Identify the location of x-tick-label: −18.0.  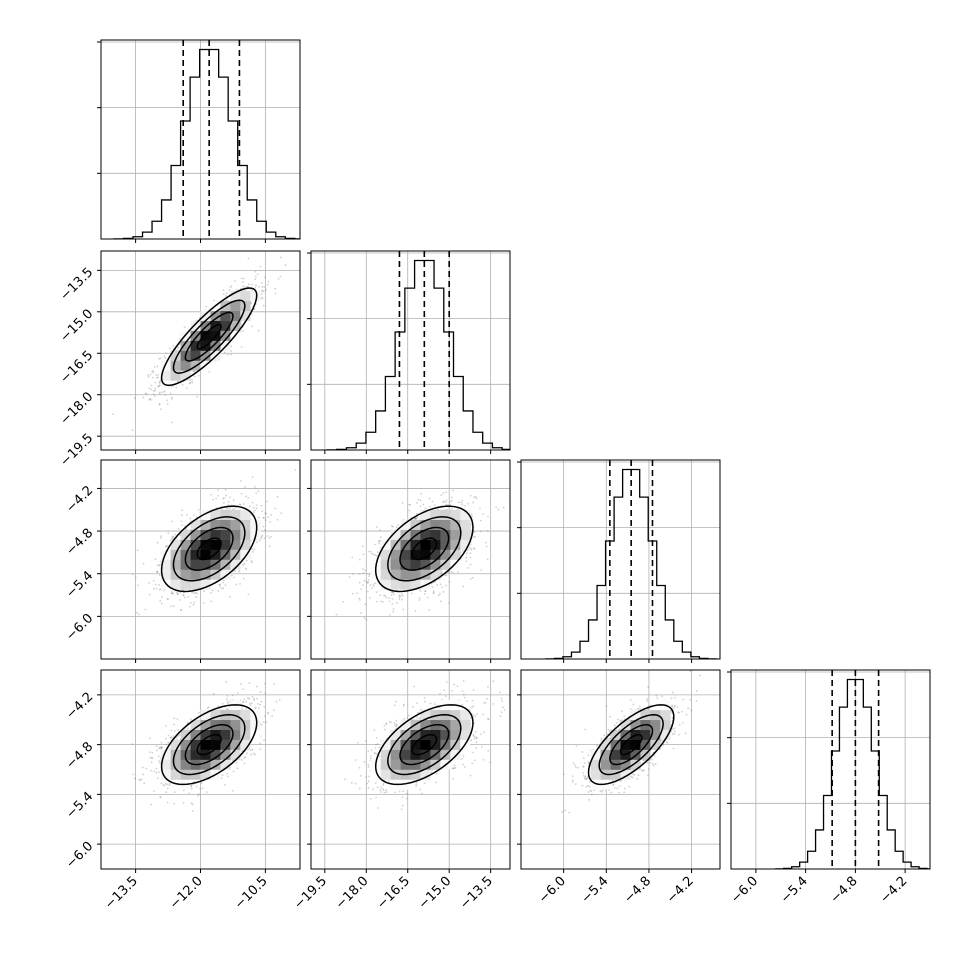
(352, 893).